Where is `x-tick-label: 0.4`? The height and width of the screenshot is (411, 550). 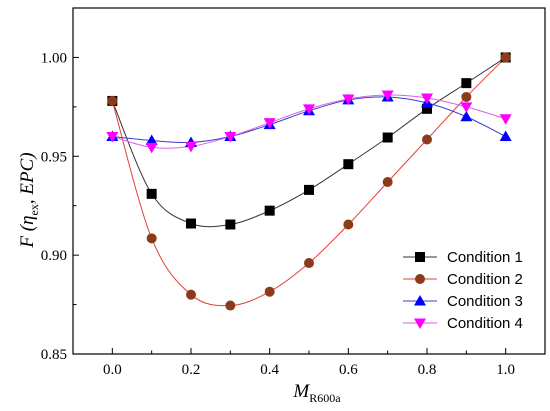
x-tick-label: 0.4 is located at coordinates (269, 370).